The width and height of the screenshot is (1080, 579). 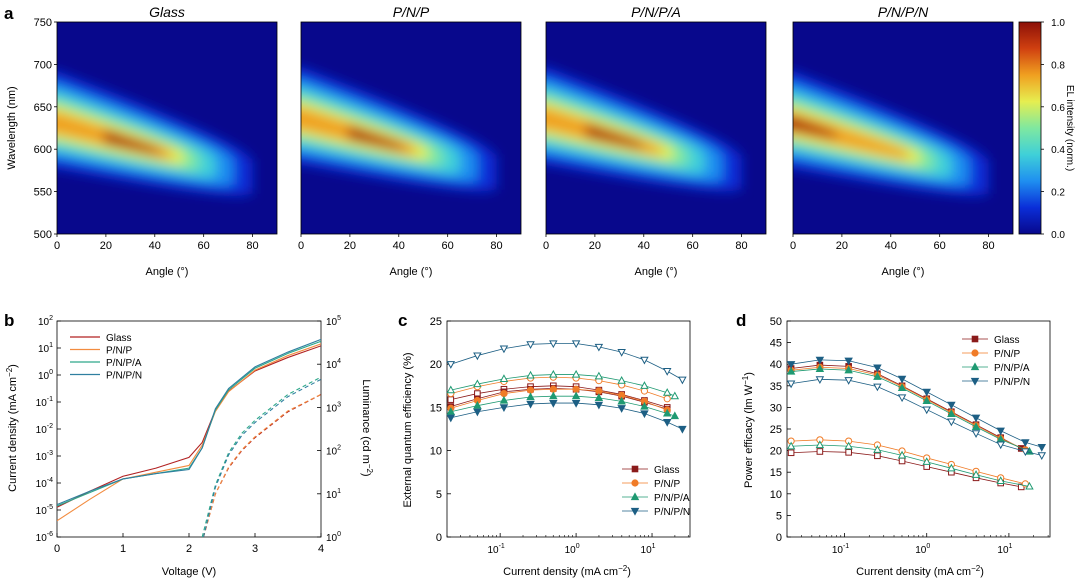 I want to click on y-tick-label: 10⁻⁵, so click(x=44, y=510).